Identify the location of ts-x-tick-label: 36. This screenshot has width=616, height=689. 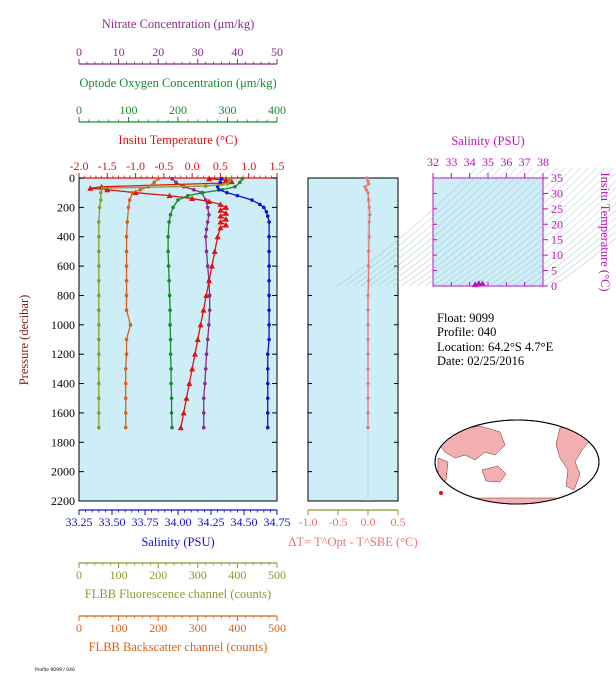
(506, 162).